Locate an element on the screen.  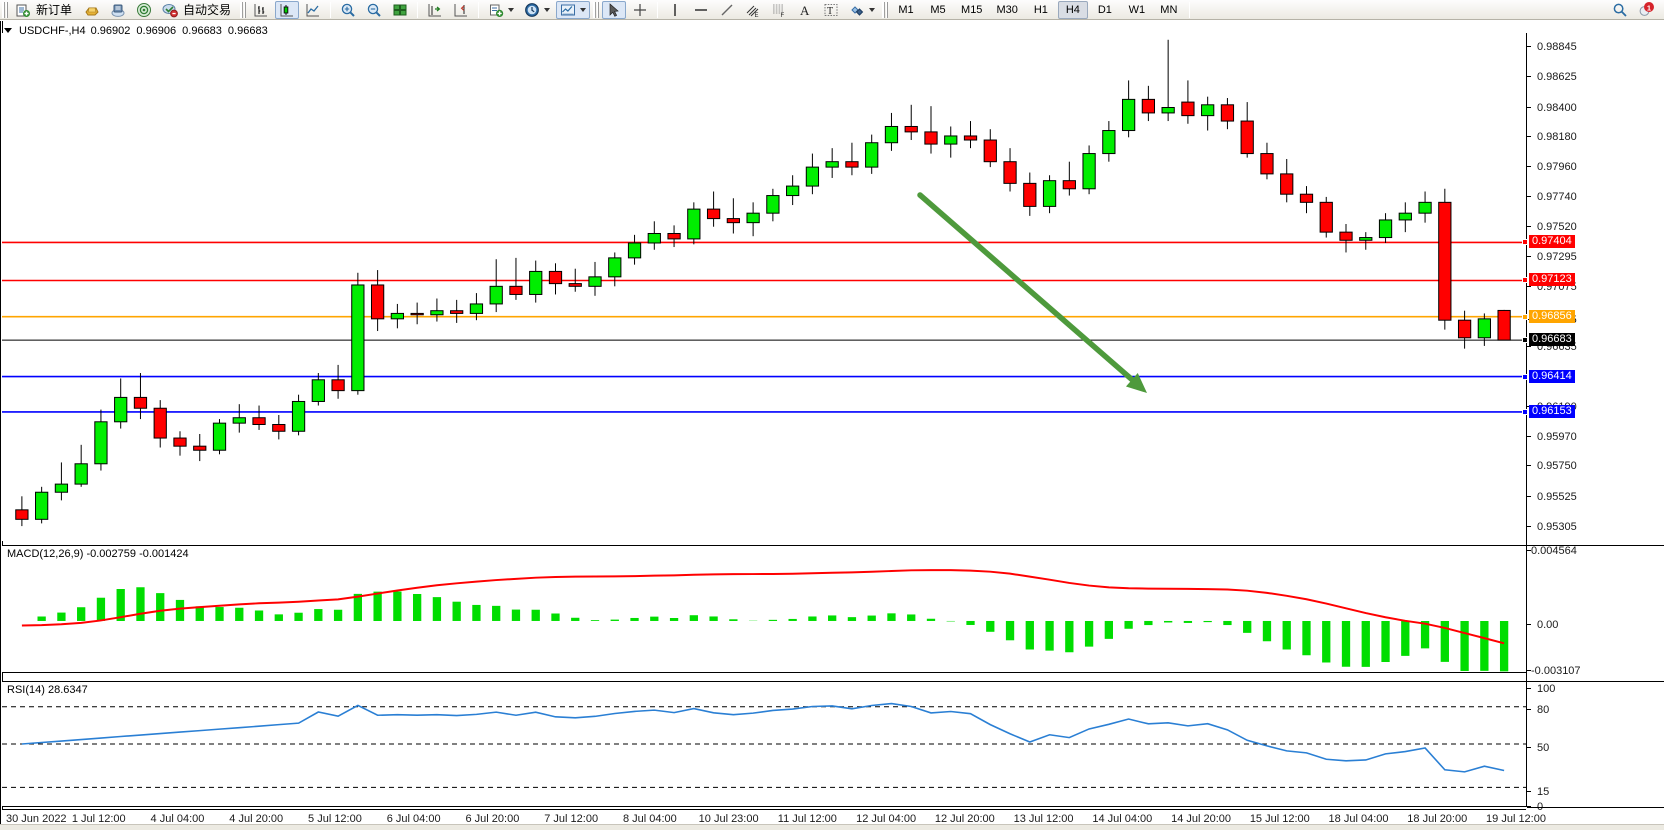
timeframe-m15: M15 is located at coordinates (972, 9).